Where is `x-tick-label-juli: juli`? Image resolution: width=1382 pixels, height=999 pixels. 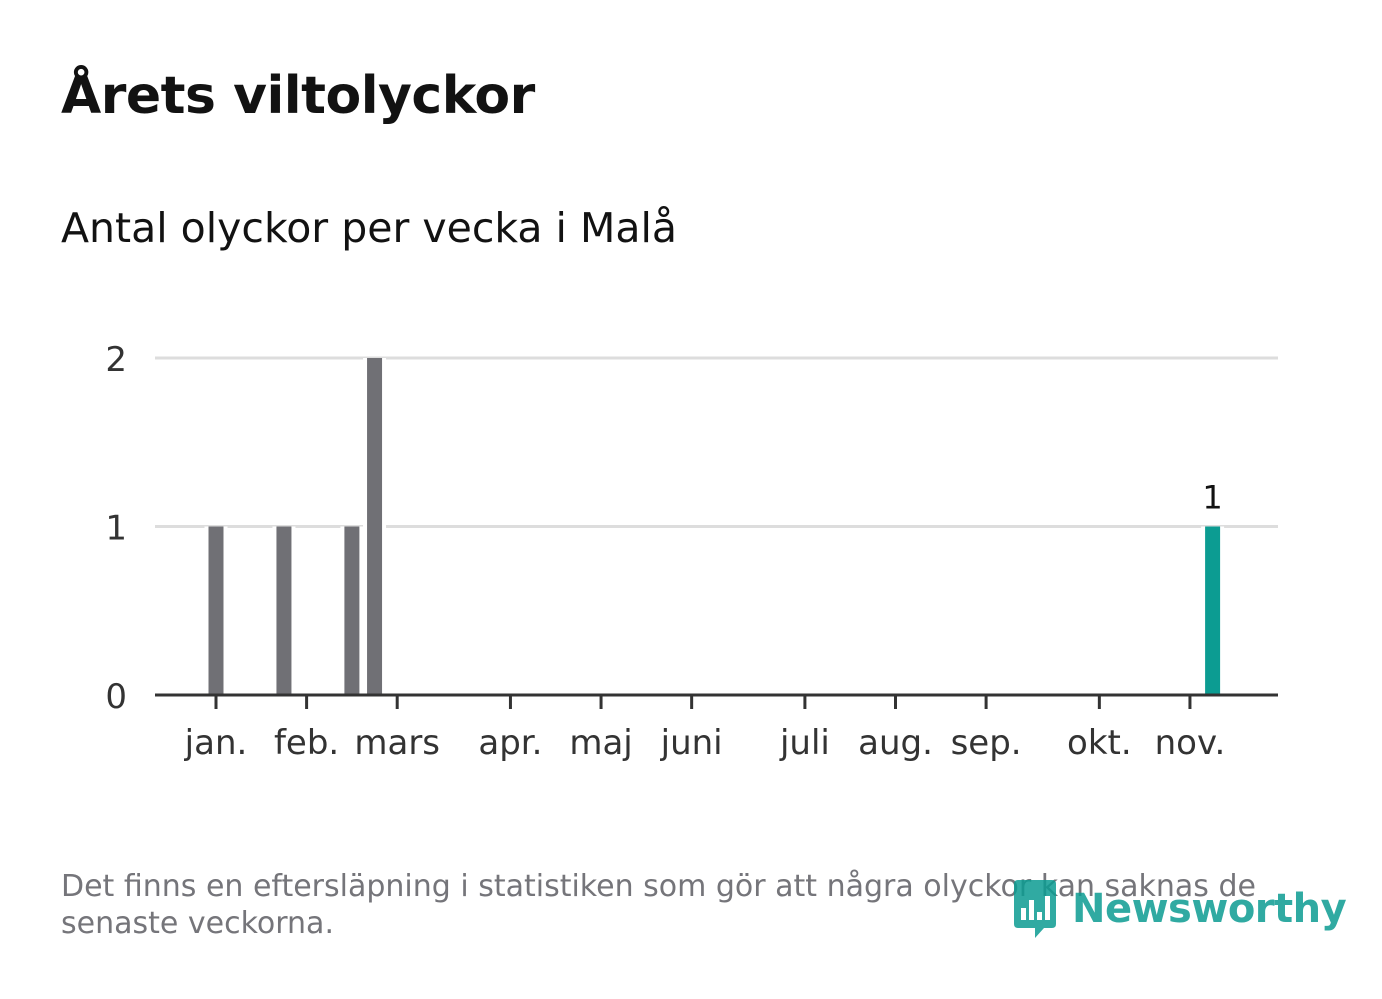
x-tick-label-juli: juli is located at coordinates (804, 743).